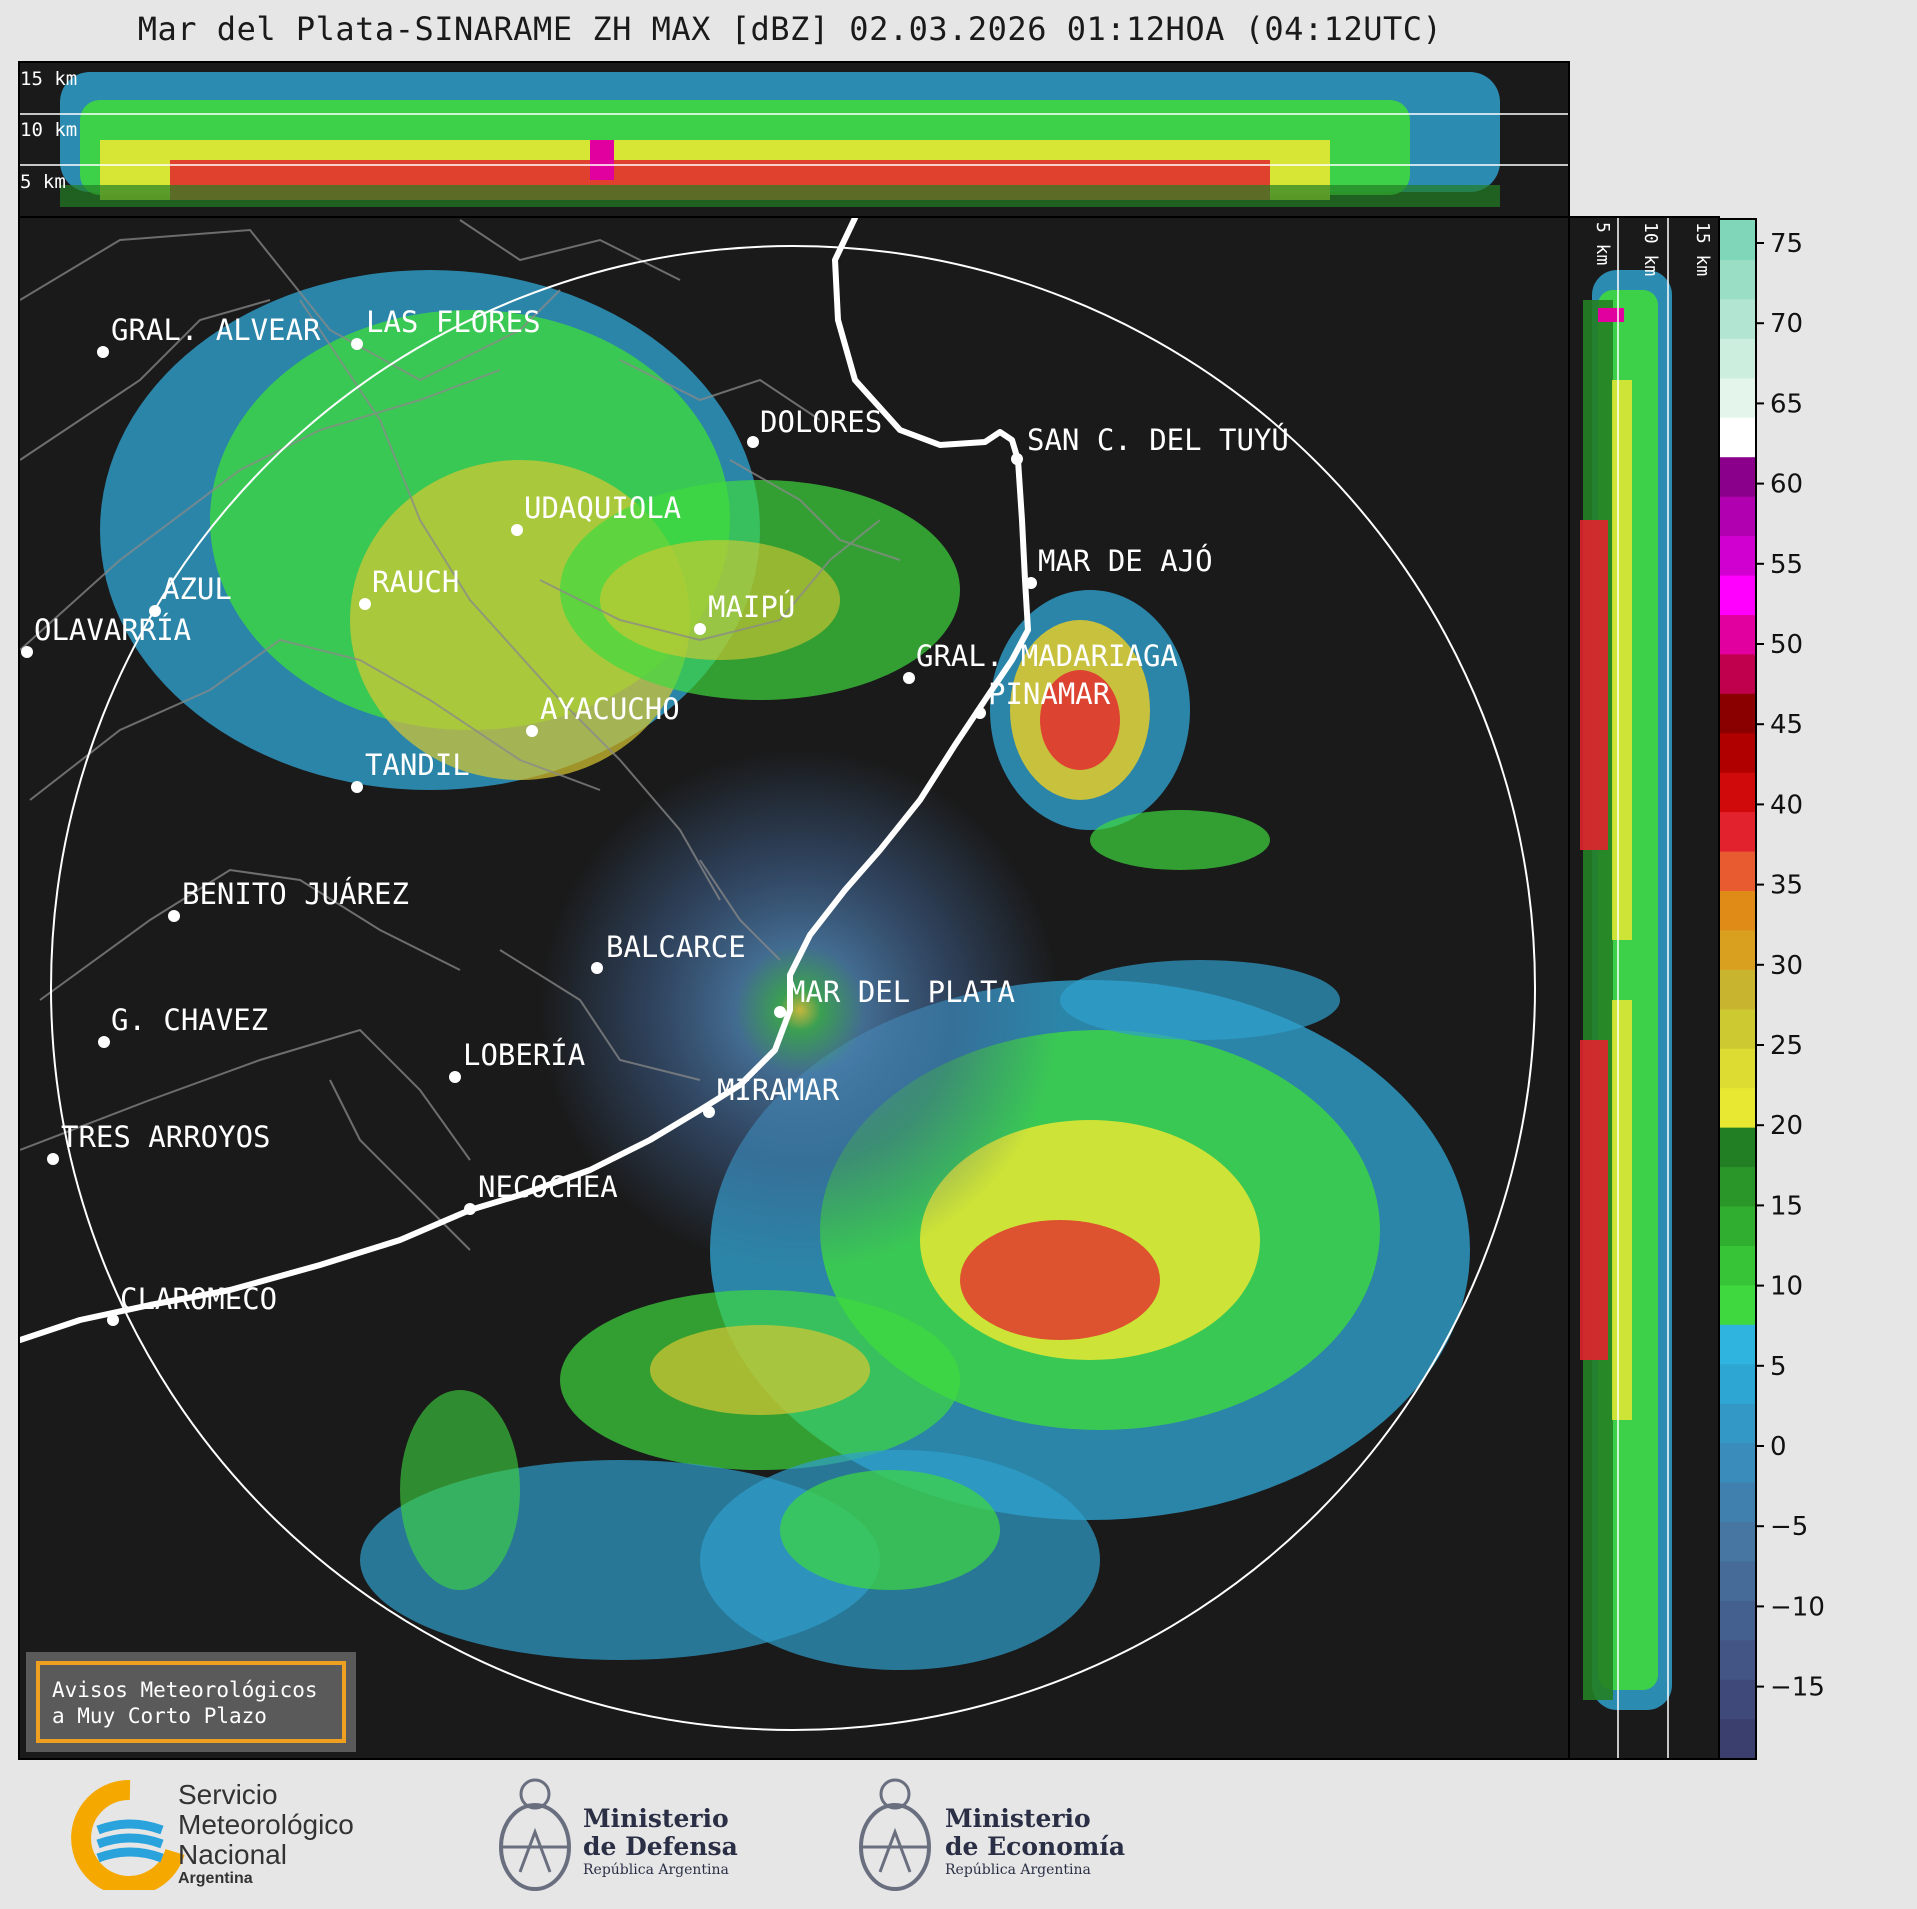  What do you see at coordinates (159, 1716) in the screenshot?
I see `notice-line-2: a Muy Corto Plazo` at bounding box center [159, 1716].